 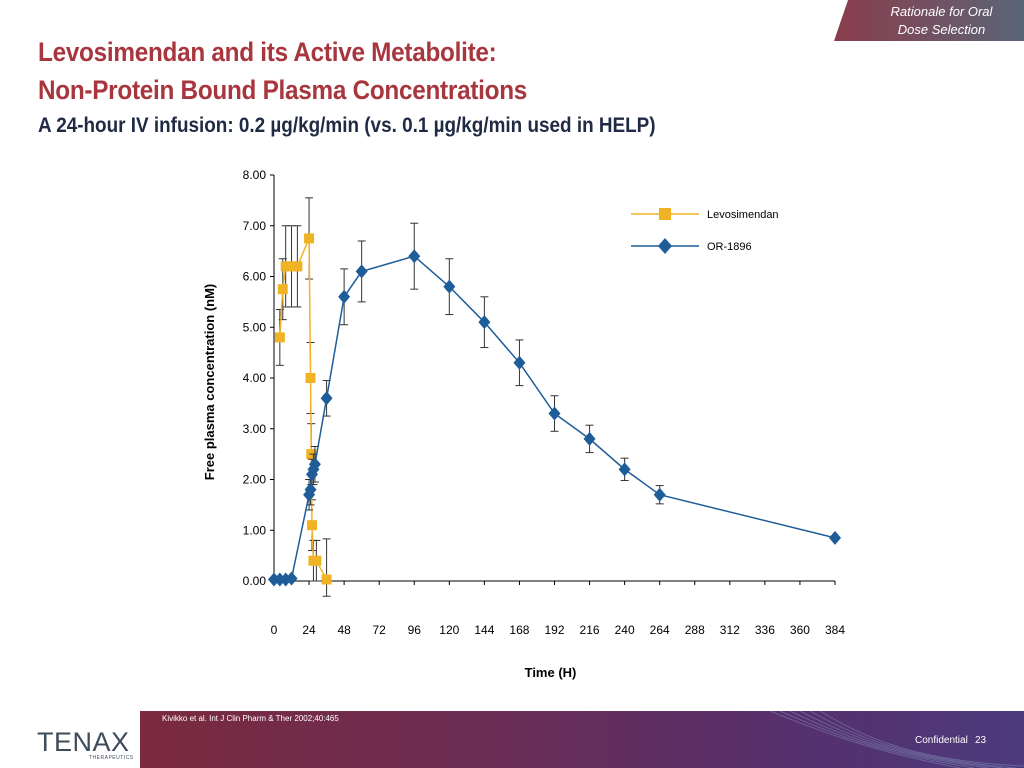 I want to click on section-tag-line1: Rationale for Oral, so click(x=941, y=11).